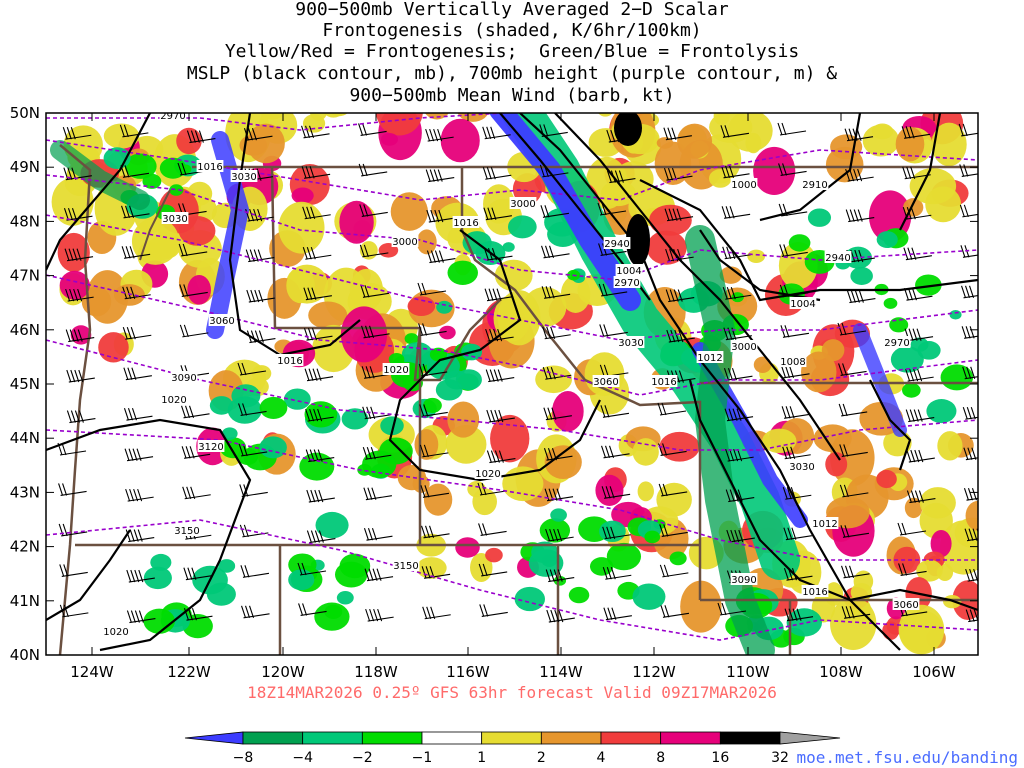  Describe the element at coordinates (654, 672) in the screenshot. I see `lon-label: 112W` at that location.